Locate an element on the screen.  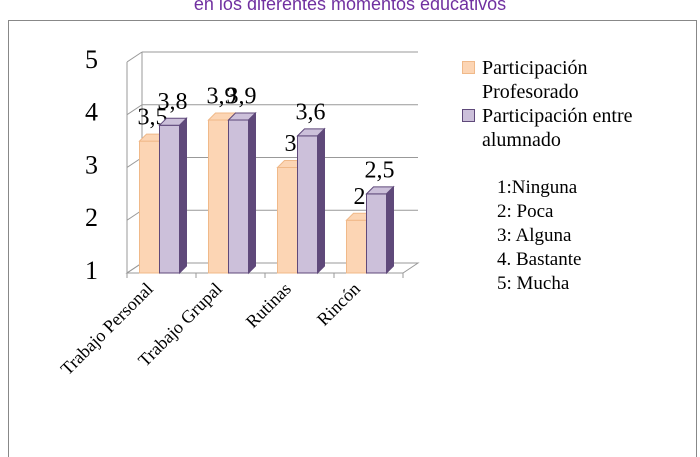
chart-title: en los diferentes momentos educativos is located at coordinates (350, 7).